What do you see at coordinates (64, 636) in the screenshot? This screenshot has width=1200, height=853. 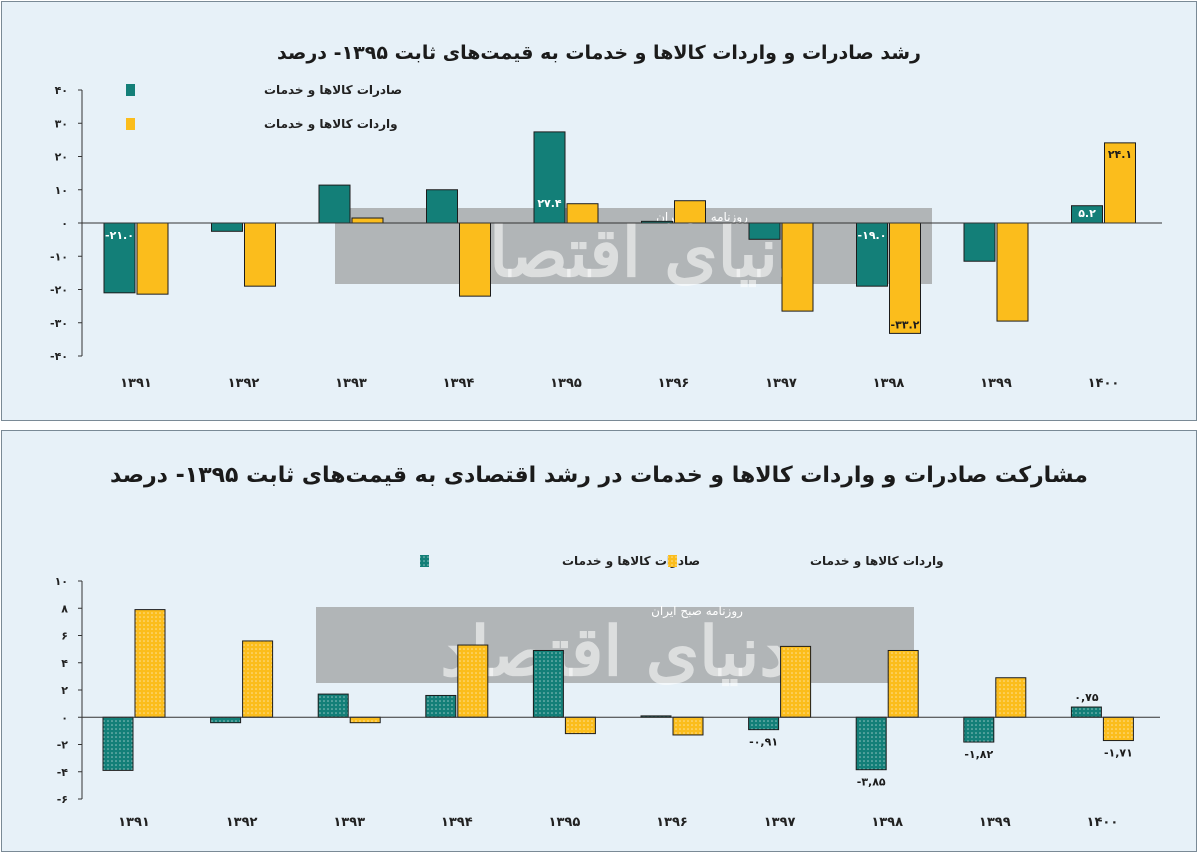 I see `y-tick-label: ۶` at bounding box center [64, 636].